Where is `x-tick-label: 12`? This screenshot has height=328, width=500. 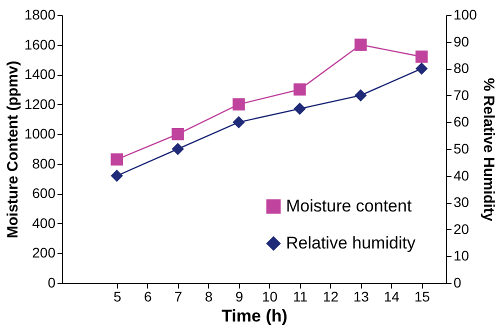 x-tick-label: 12 is located at coordinates (330, 296).